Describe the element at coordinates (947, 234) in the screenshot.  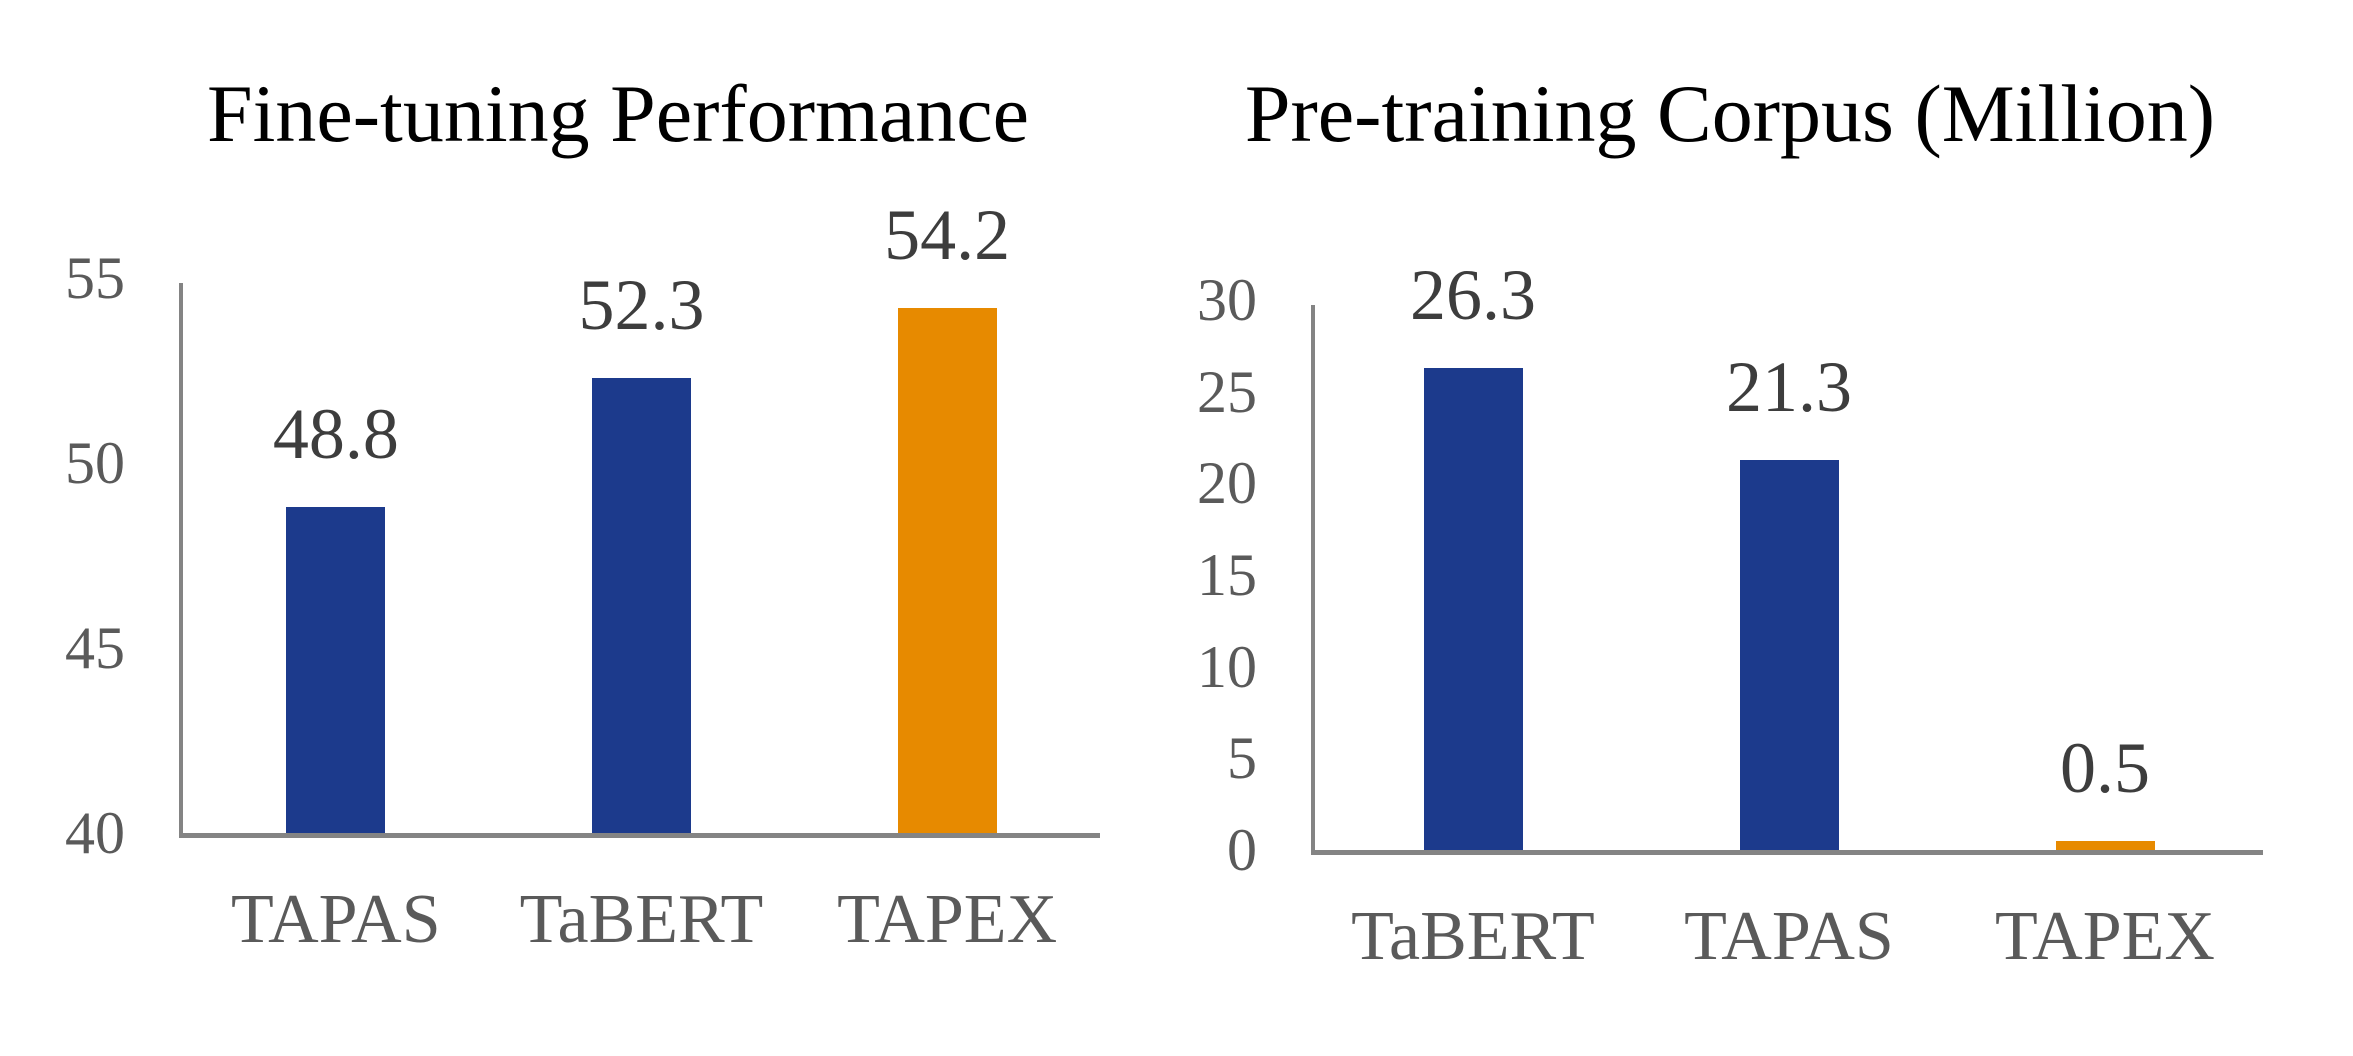
I see `bar-value-label: 54.2` at that location.